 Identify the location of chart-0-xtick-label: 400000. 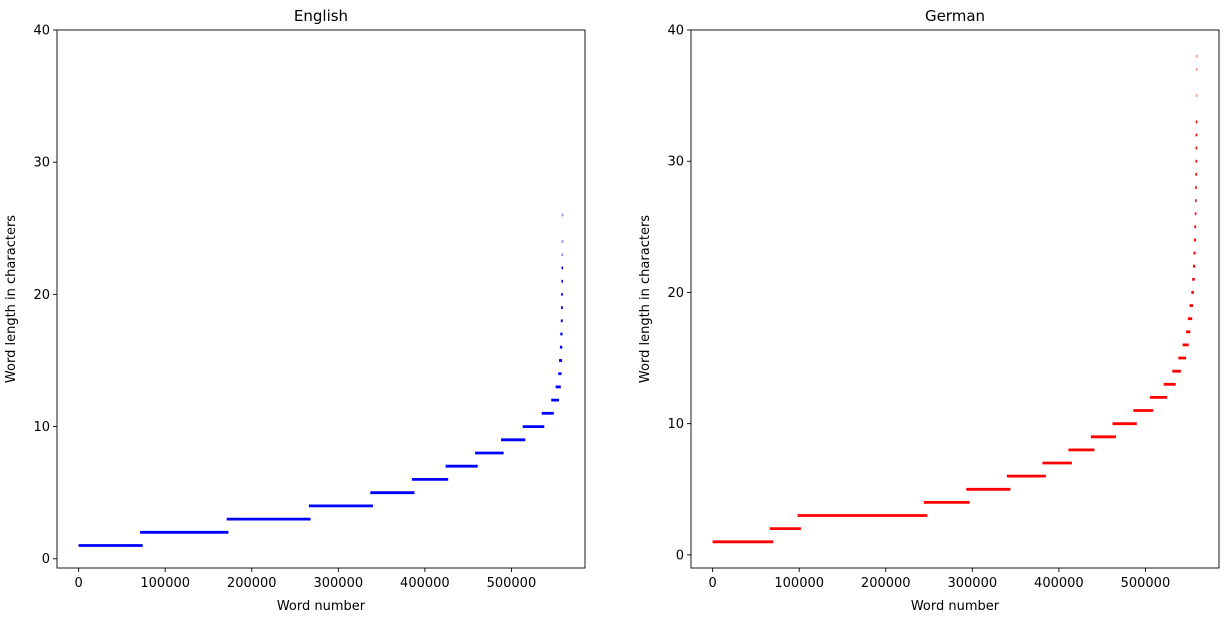
(425, 583).